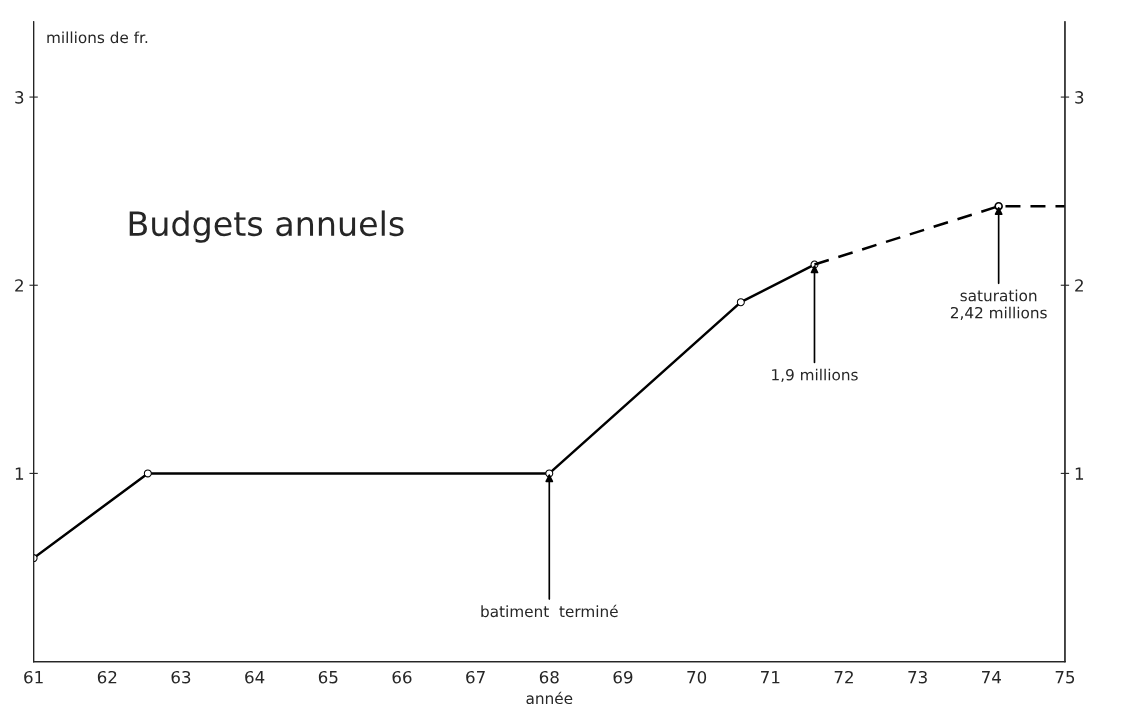 Image resolution: width=1121 pixels, height=727 pixels. I want to click on x-tick-label: 63, so click(181, 677).